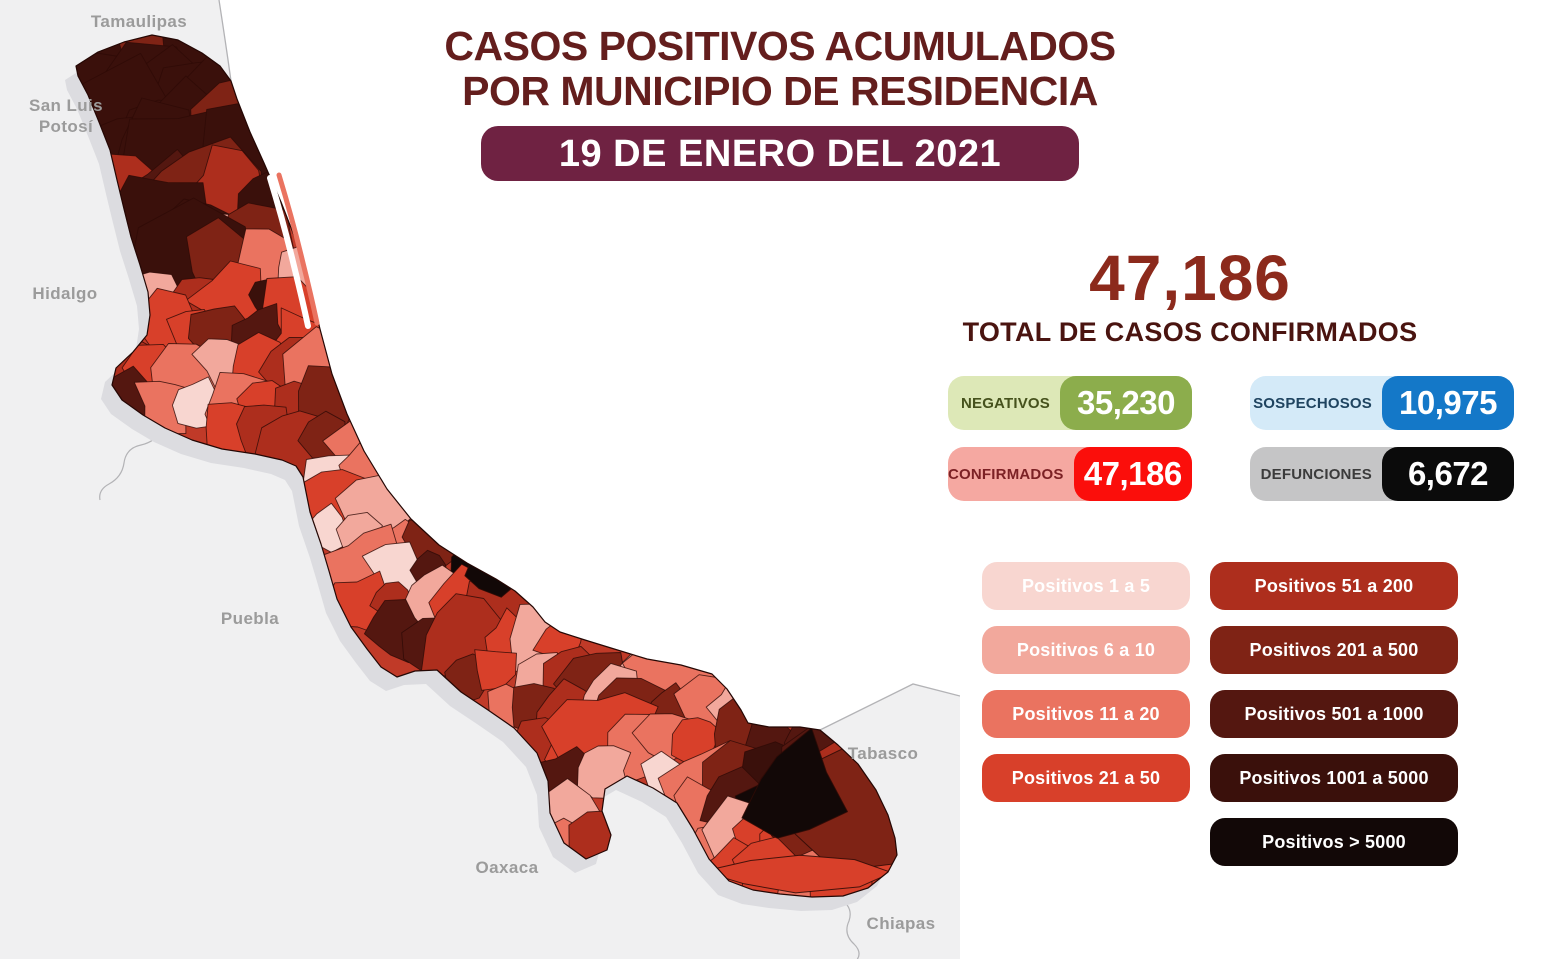  What do you see at coordinates (1316, 474) in the screenshot?
I see `stat-label: DEFUNCIONES` at bounding box center [1316, 474].